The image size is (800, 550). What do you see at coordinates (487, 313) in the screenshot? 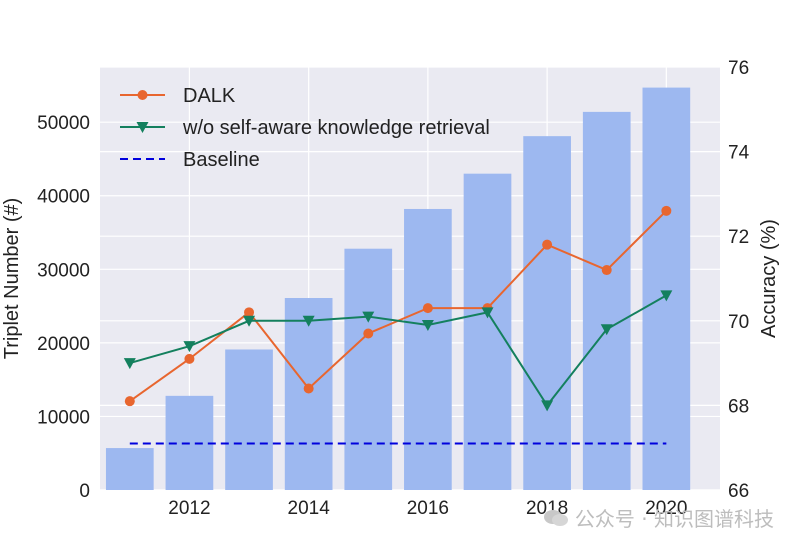
I see `point-s1-2017` at bounding box center [487, 313].